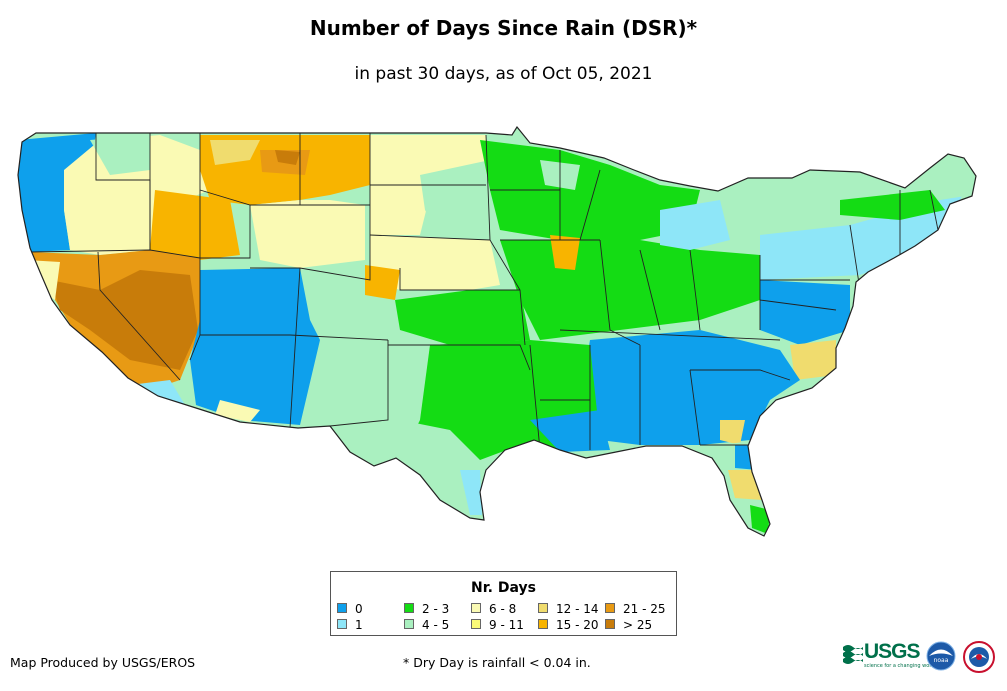 The height and width of the screenshot is (691, 1007). What do you see at coordinates (359, 609) in the screenshot?
I see `legend-label-0: 0` at bounding box center [359, 609].